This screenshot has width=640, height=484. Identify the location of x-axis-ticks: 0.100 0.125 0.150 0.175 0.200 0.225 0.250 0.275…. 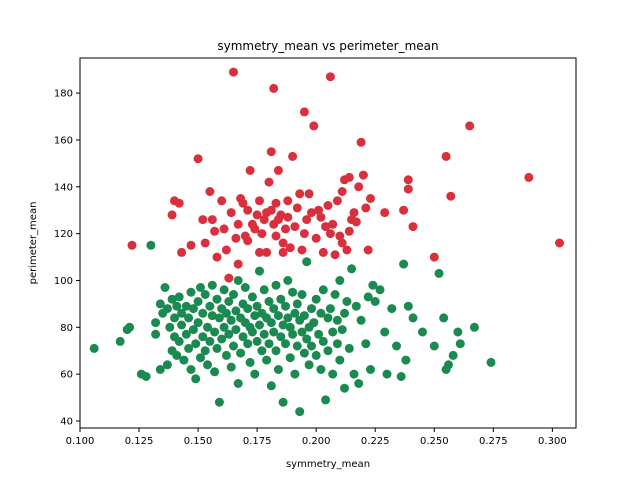
(316, 437).